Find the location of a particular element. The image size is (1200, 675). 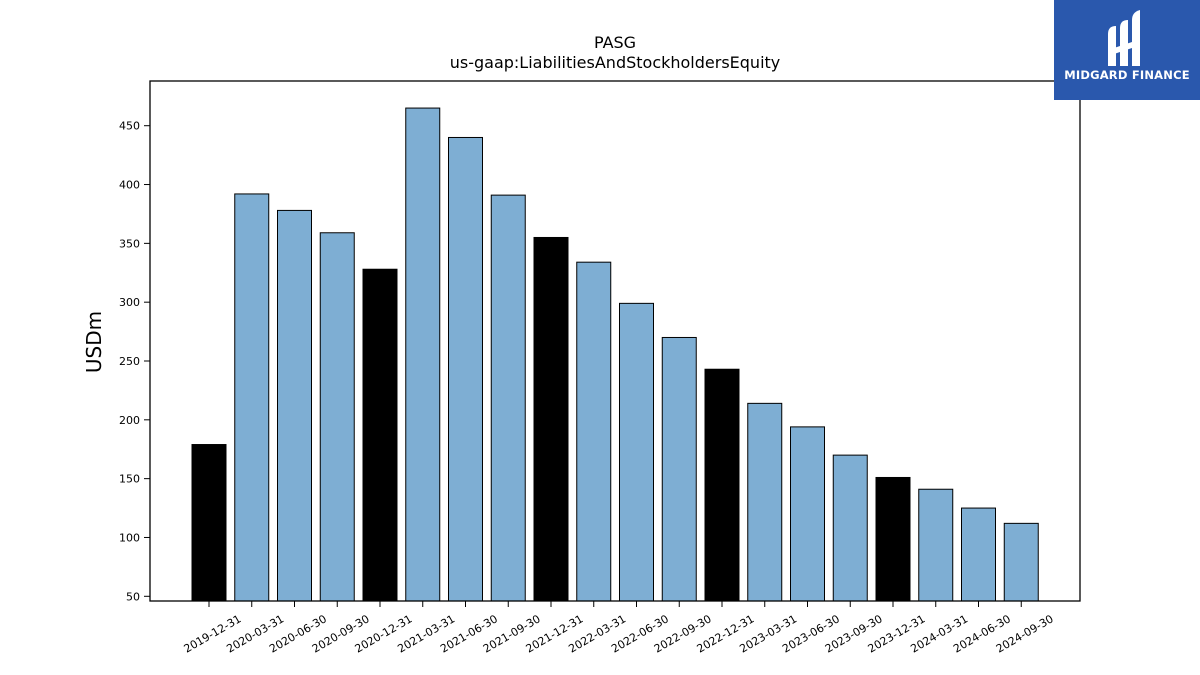

y-axis-label: USDm is located at coordinates (94, 342).